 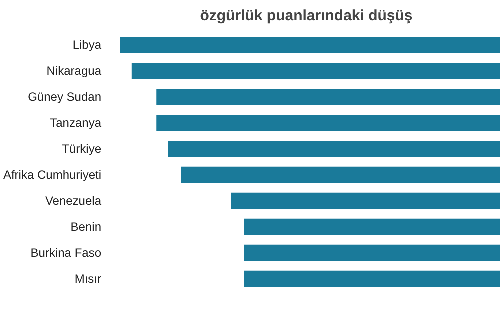 What do you see at coordinates (86, 227) in the screenshot?
I see `y-tick-label: Benin` at bounding box center [86, 227].